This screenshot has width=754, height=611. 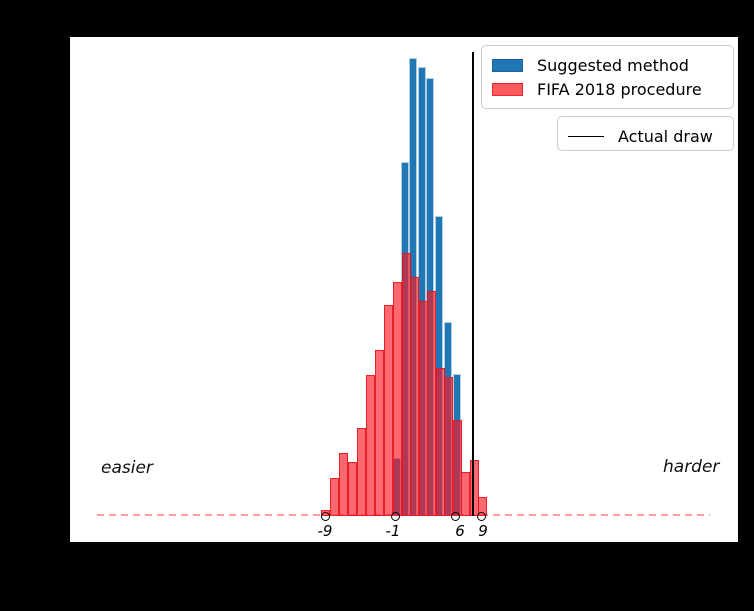 What do you see at coordinates (665, 136) in the screenshot?
I see `legend-label: Actual draw` at bounding box center [665, 136].